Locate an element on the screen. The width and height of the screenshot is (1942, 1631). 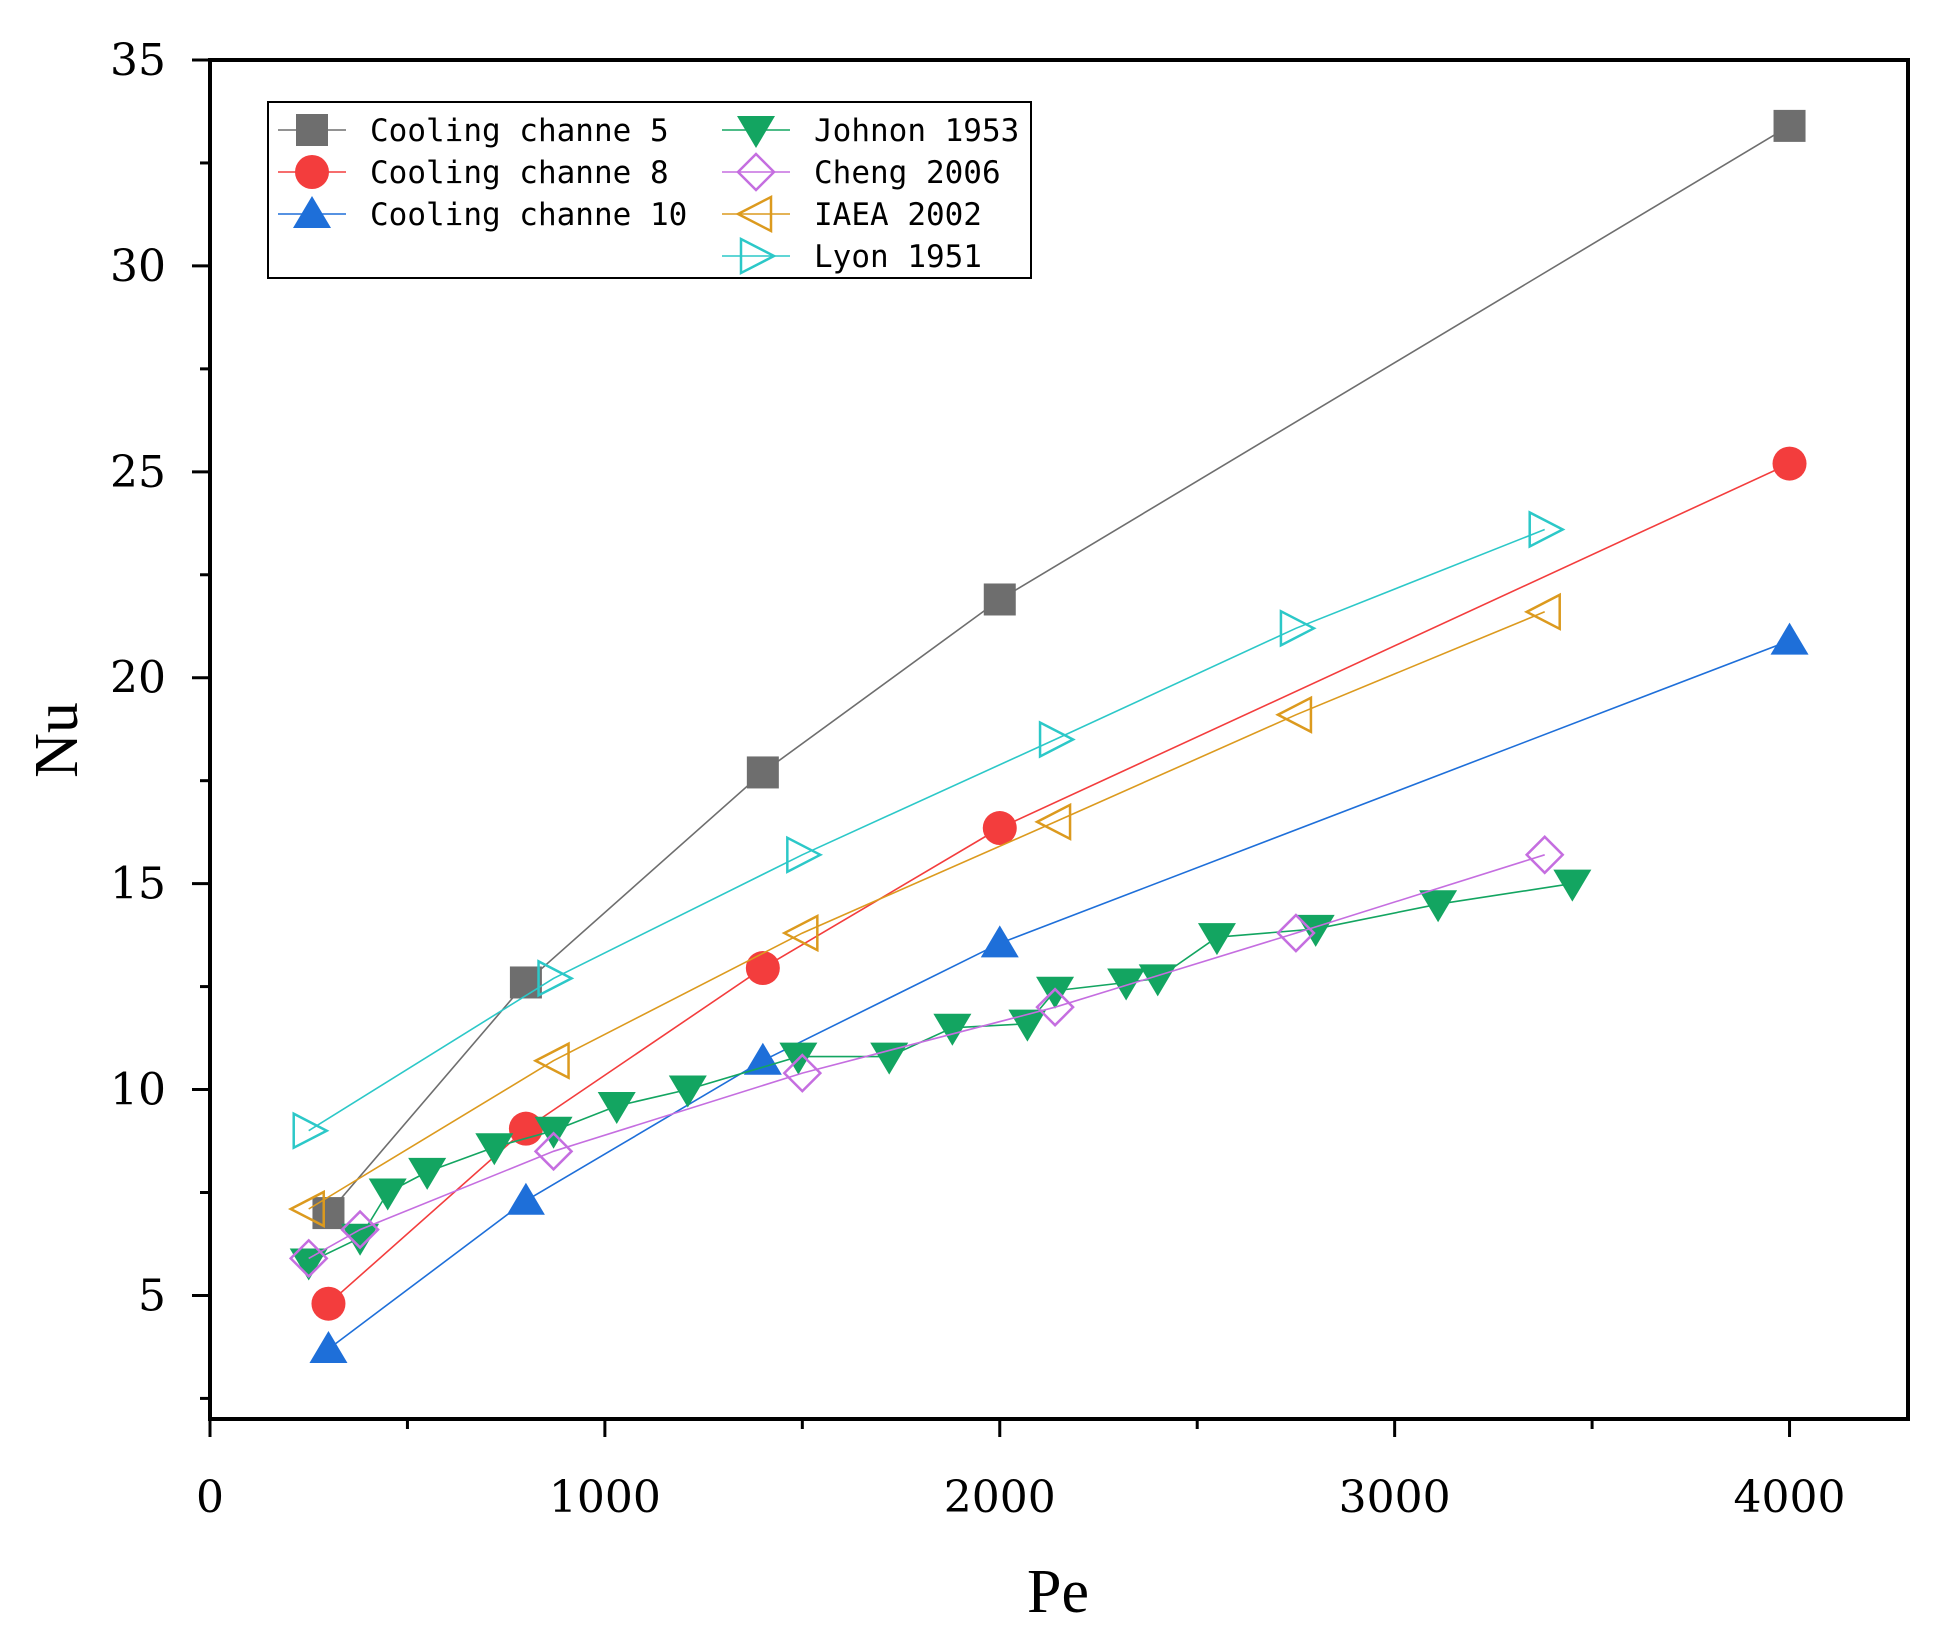
legend-label: Johnon 1953 is located at coordinates (916, 131).